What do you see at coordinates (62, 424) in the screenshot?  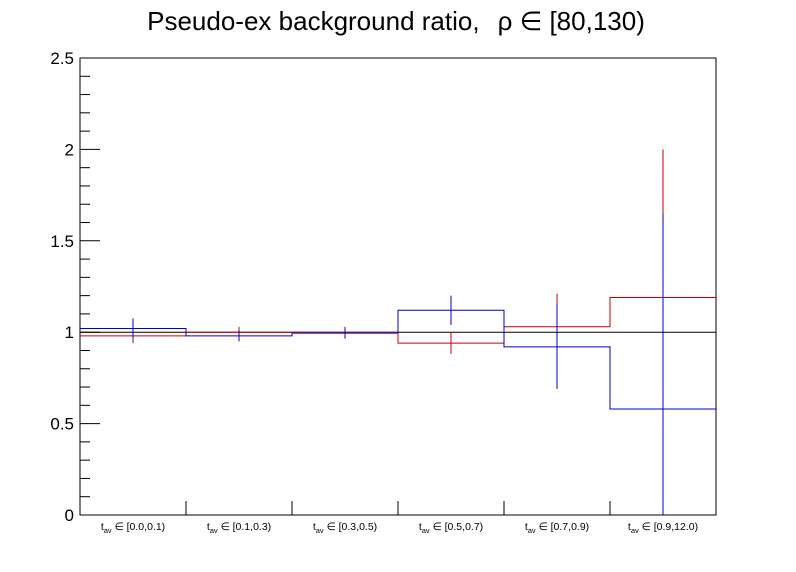 I see `y-tick-label: 0.5` at bounding box center [62, 424].